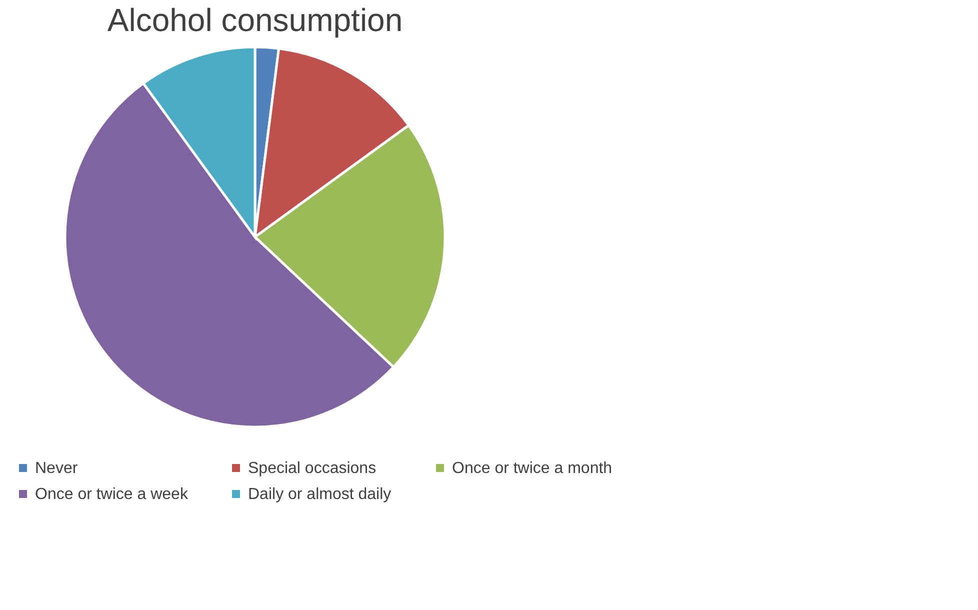 The image size is (978, 610). I want to click on legend-label: Once or twice a week, so click(112, 494).